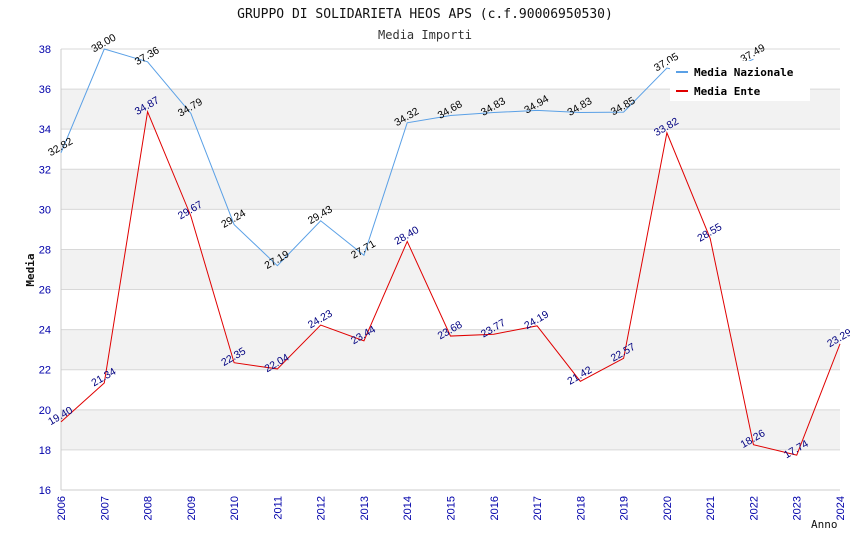  Describe the element at coordinates (798, 508) in the screenshot. I see `x-tick-label: 2023` at that location.